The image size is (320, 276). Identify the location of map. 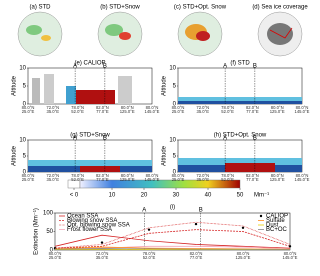
(40, 34).